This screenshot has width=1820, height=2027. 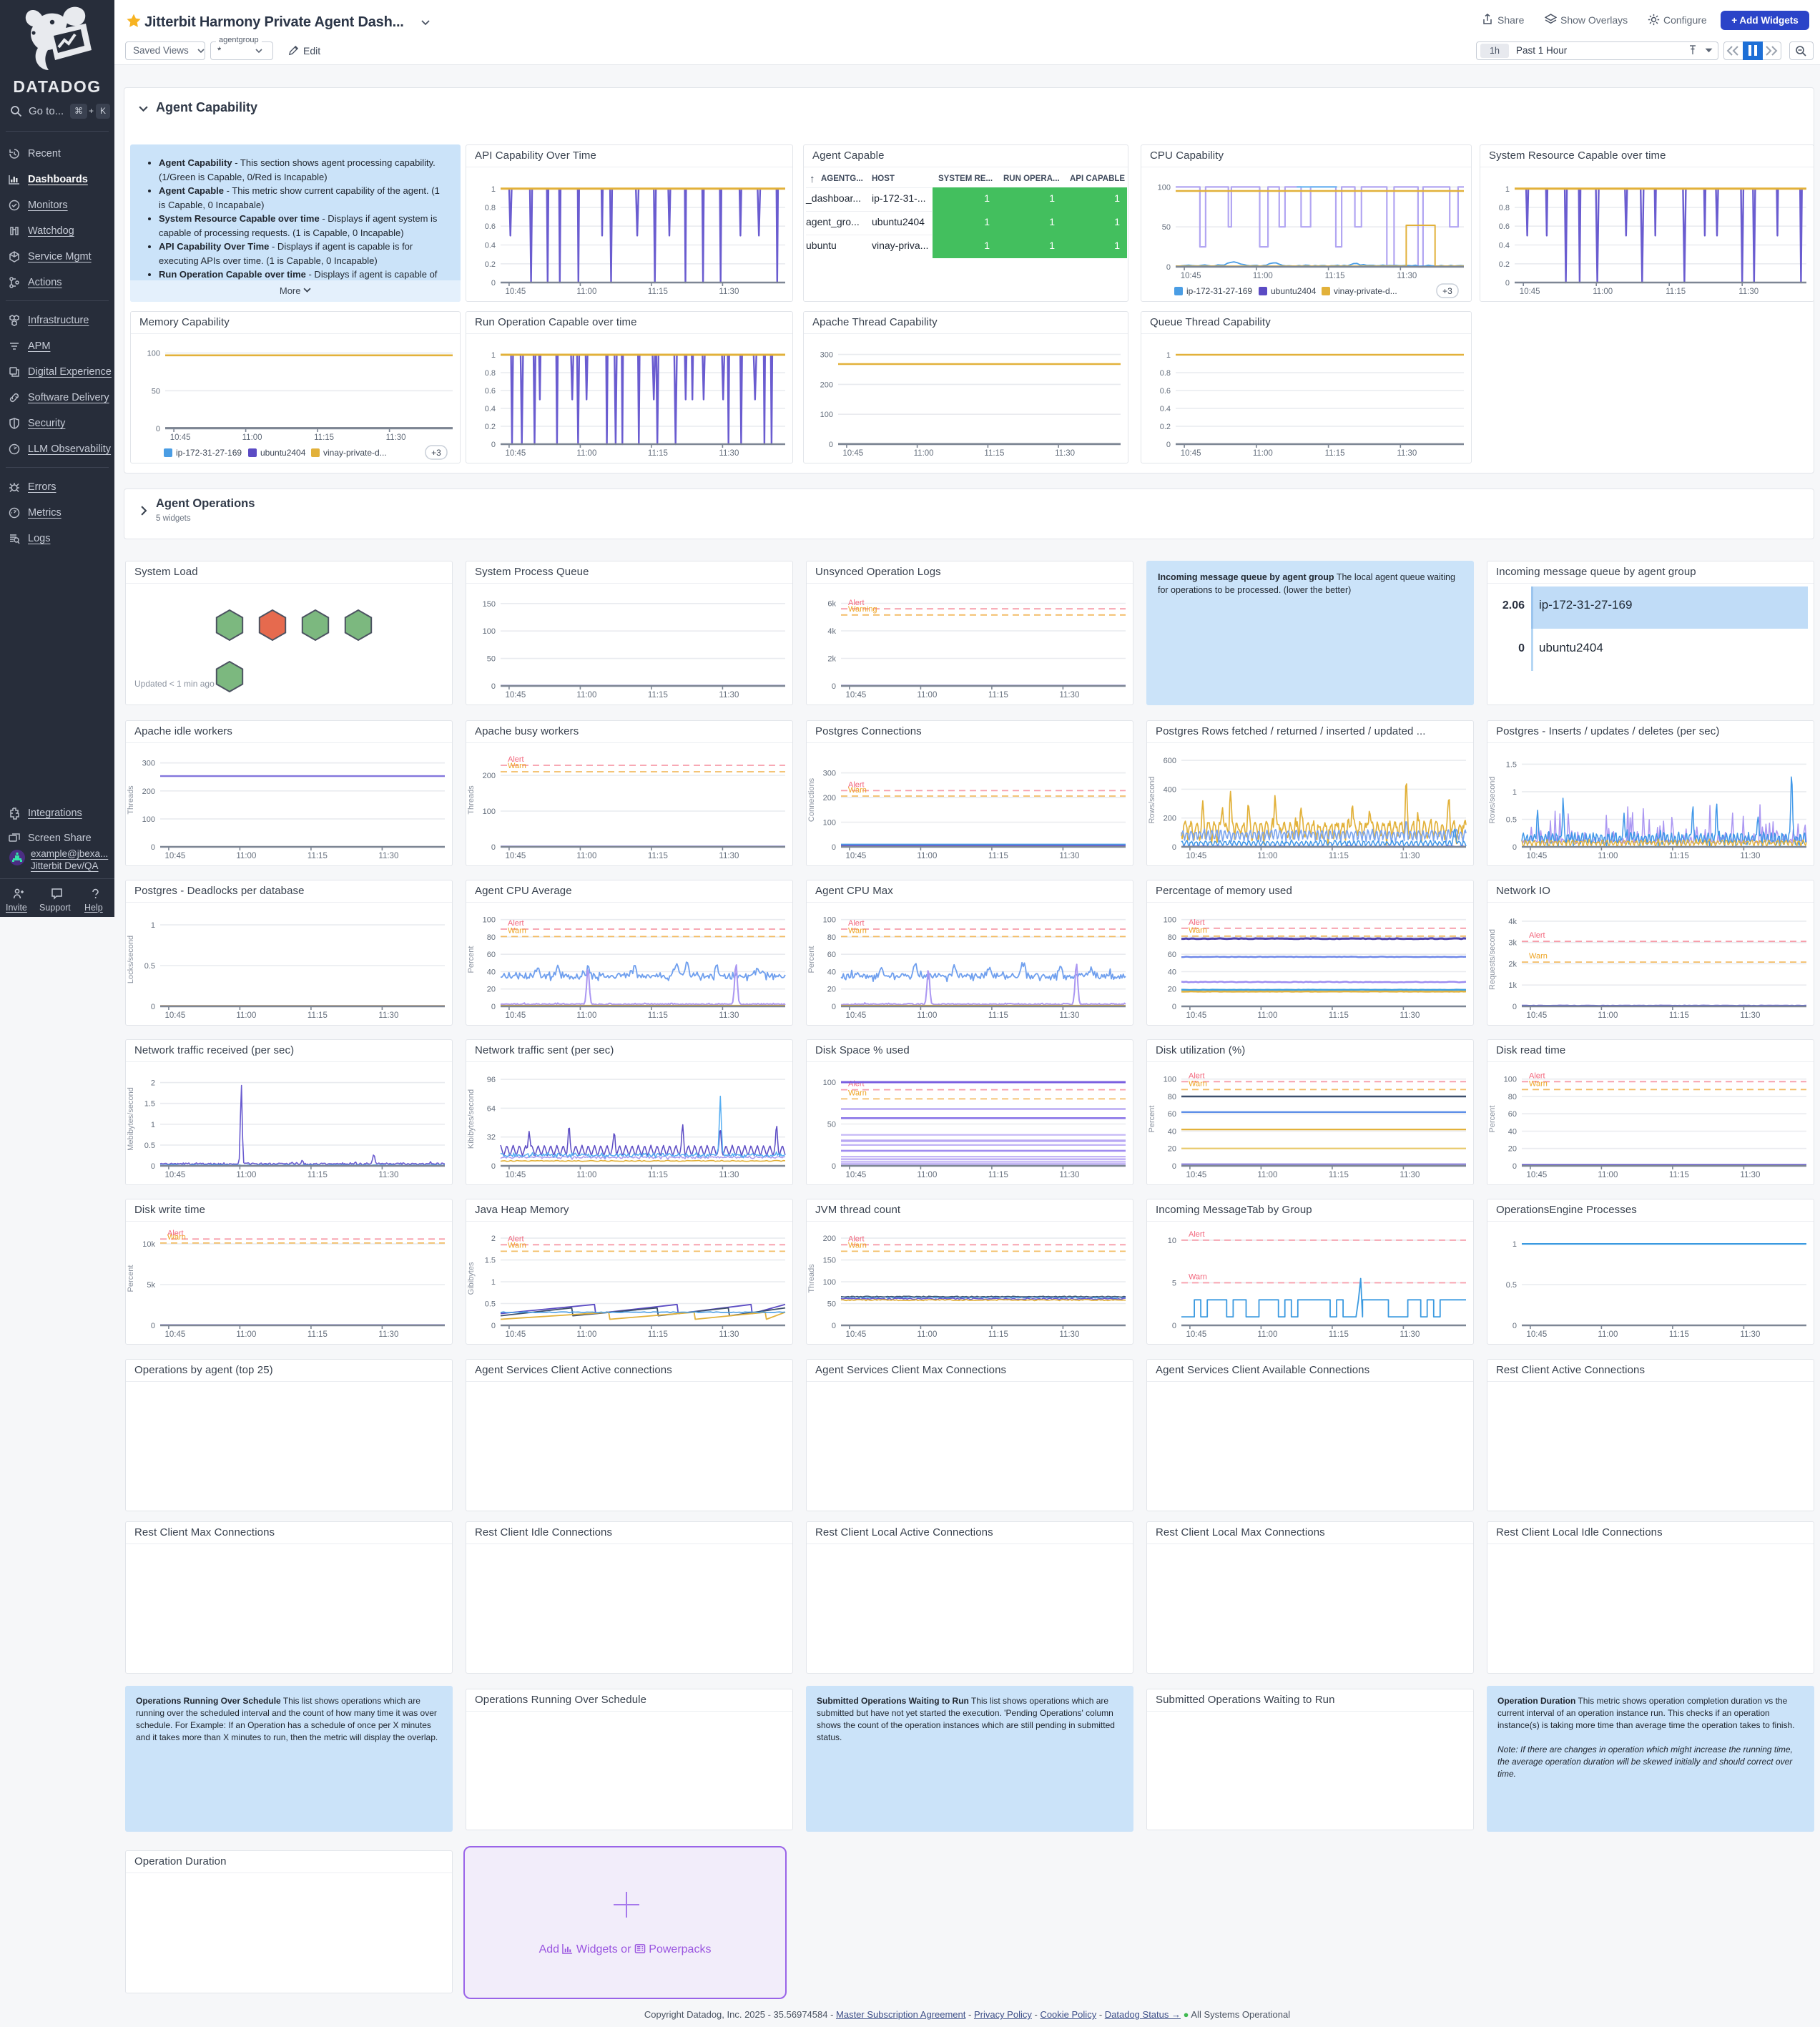 I want to click on svg-text: ubuntu2404, so click(x=283, y=453).